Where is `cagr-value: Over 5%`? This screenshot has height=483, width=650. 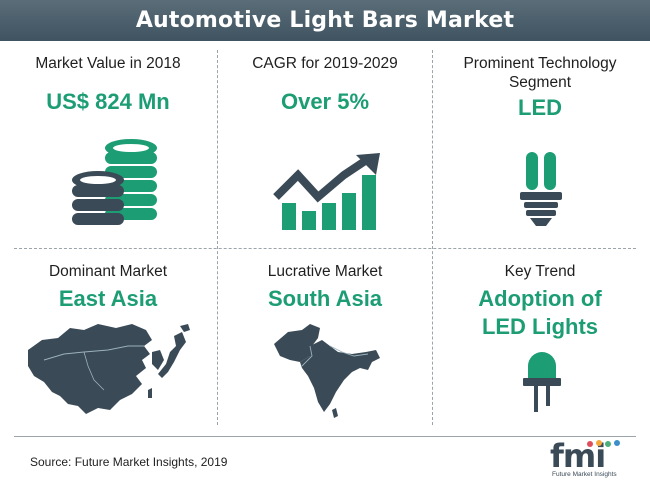 cagr-value: Over 5% is located at coordinates (325, 101).